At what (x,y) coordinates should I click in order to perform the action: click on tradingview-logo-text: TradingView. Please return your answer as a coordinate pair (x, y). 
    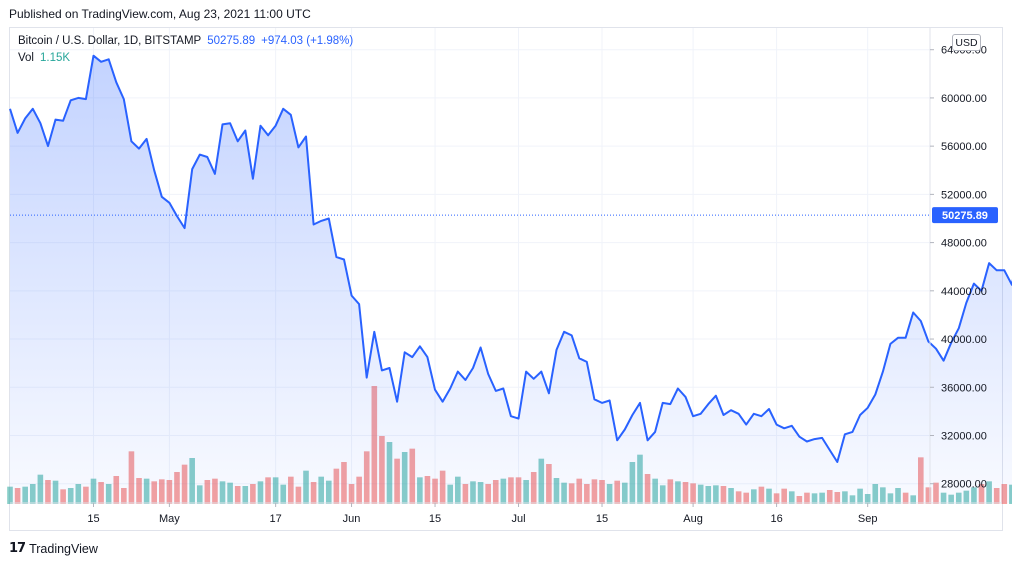
    Looking at the image, I should click on (63, 548).